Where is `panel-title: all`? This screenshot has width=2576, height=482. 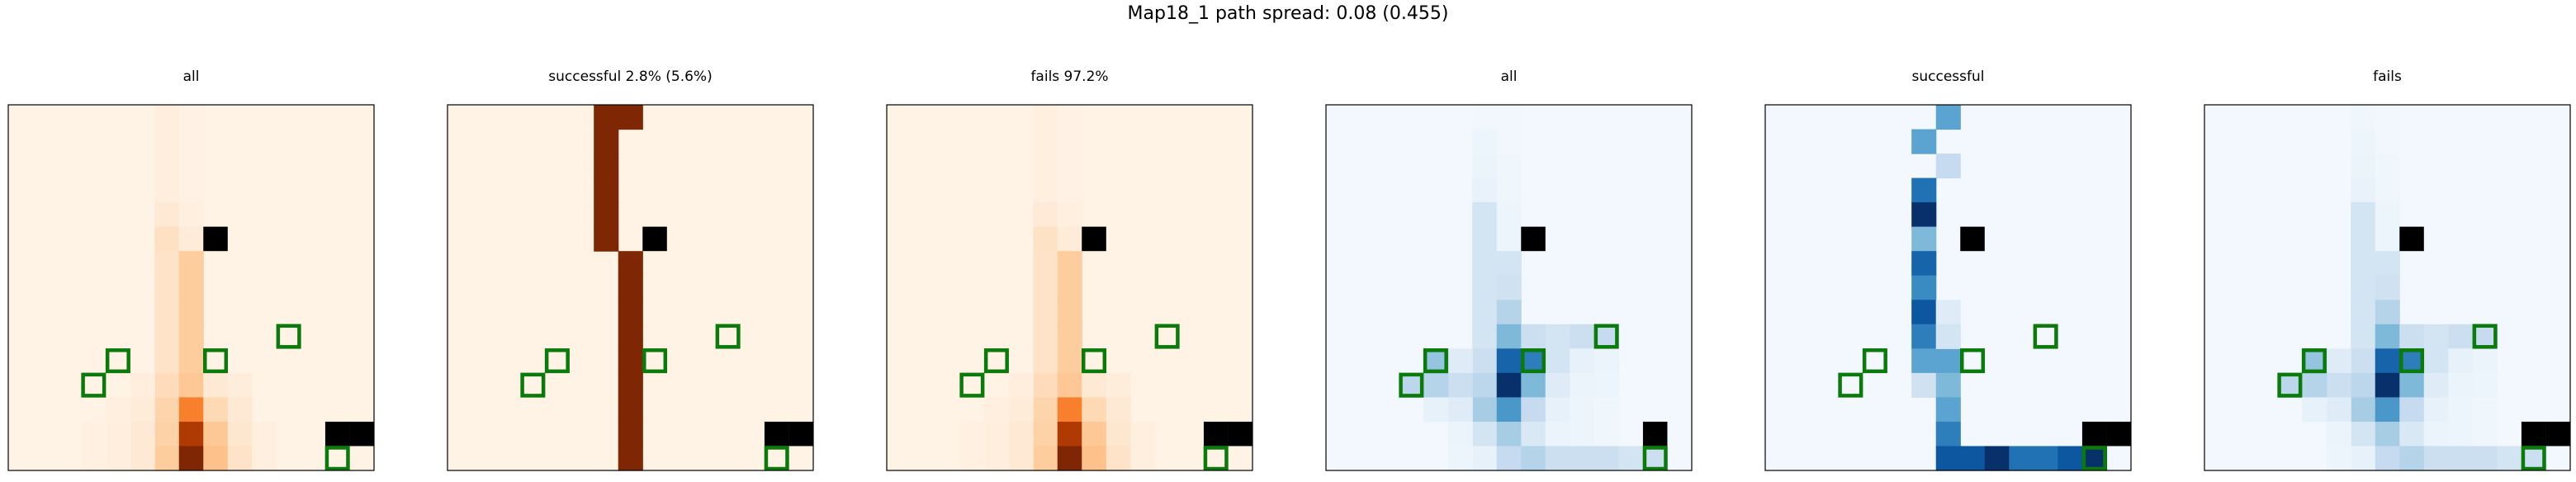 panel-title: all is located at coordinates (1509, 77).